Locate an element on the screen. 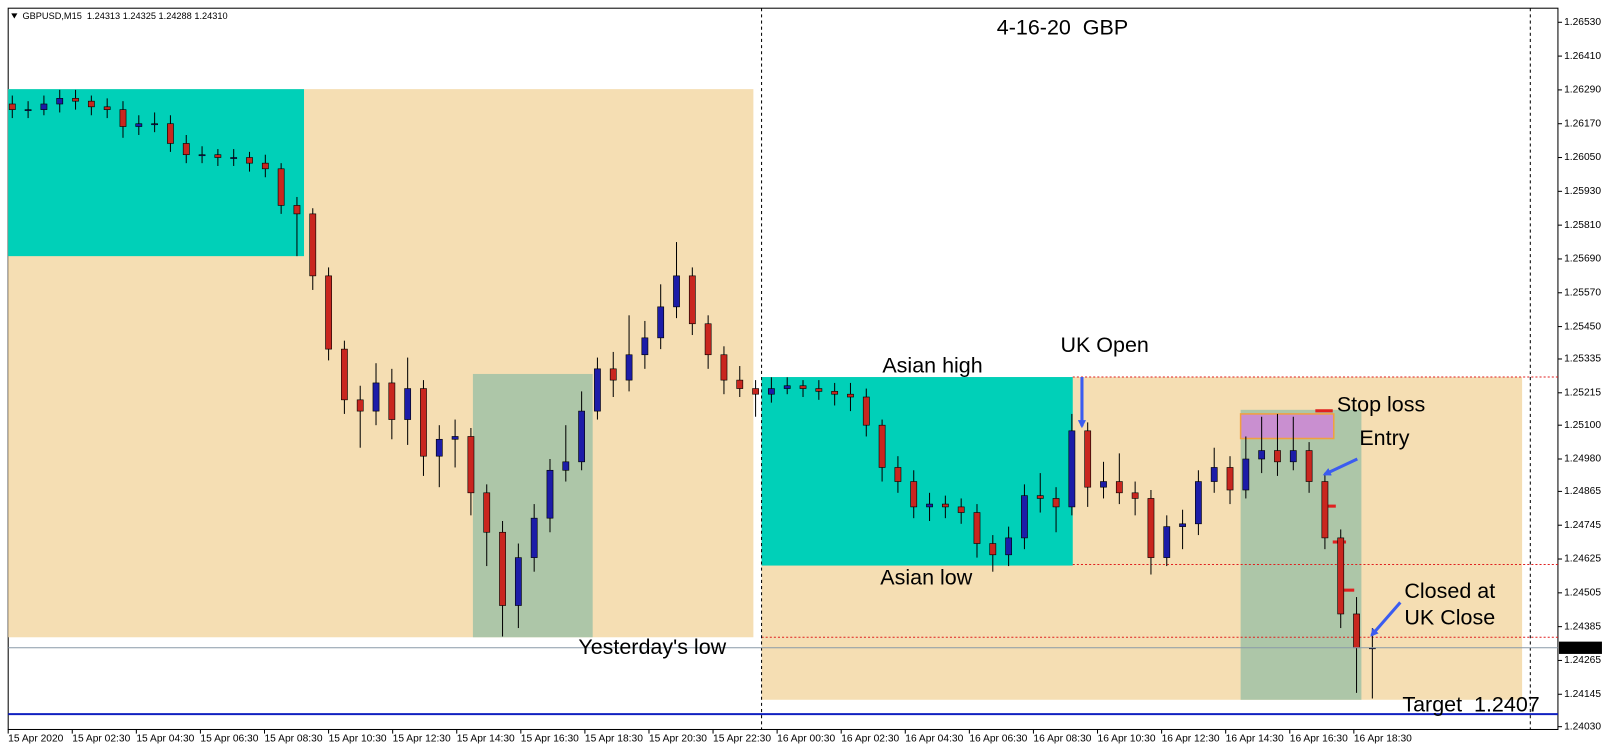  y-tick-label: 1.24265 is located at coordinates (1582, 660).